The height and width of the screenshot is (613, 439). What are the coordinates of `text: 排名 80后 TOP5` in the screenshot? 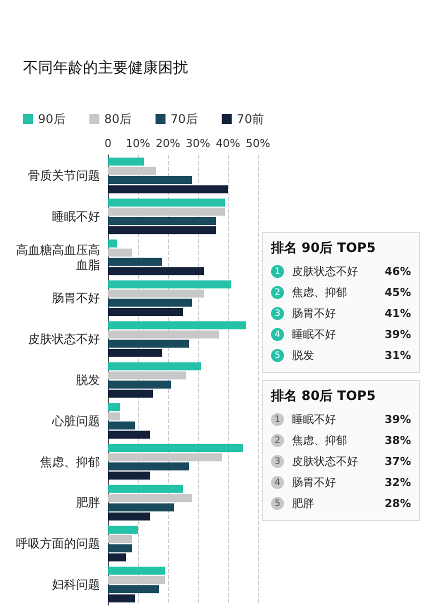 It's located at (324, 396).